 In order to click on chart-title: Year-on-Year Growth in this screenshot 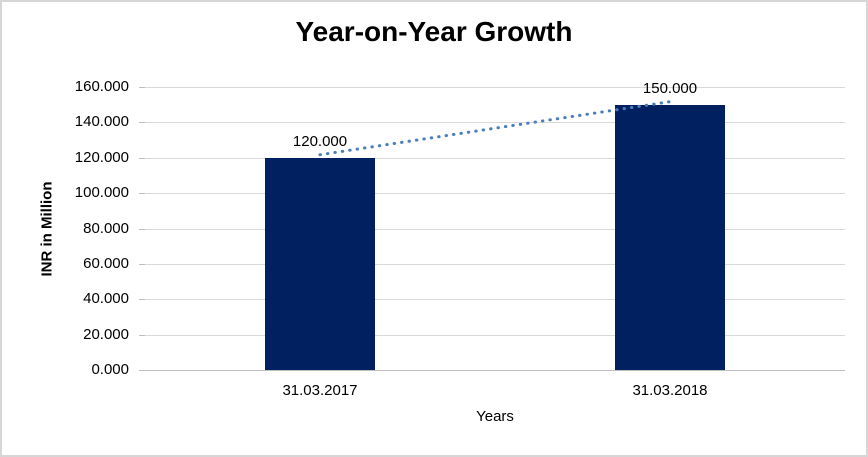, I will do `click(434, 31)`.